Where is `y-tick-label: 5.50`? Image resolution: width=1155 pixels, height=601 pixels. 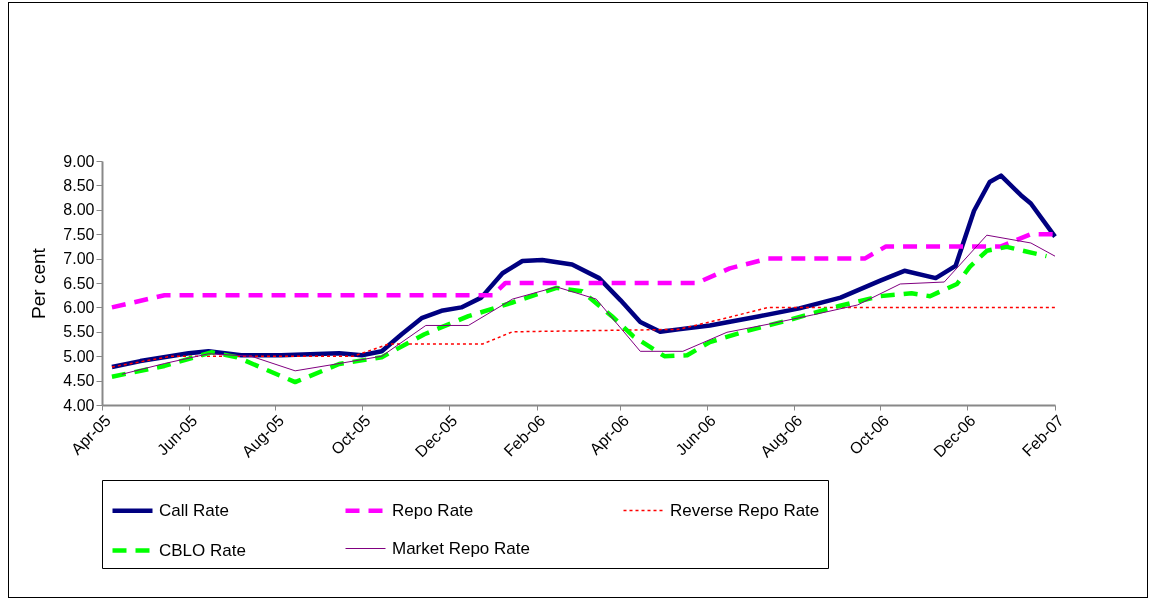
y-tick-label: 5.50 is located at coordinates (79, 332).